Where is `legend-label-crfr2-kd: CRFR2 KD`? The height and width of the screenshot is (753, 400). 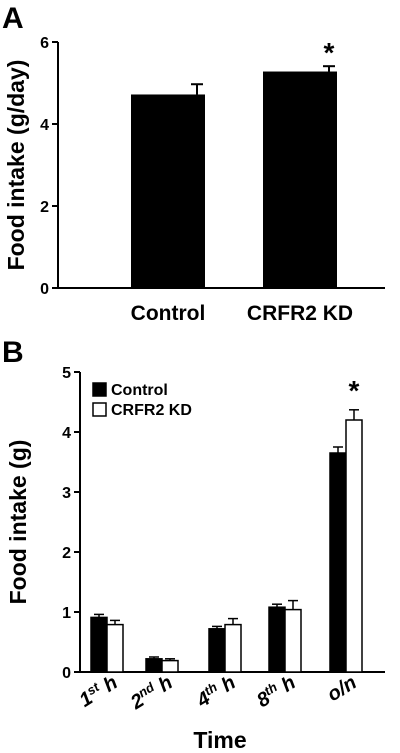 legend-label-crfr2-kd: CRFR2 KD is located at coordinates (151, 410).